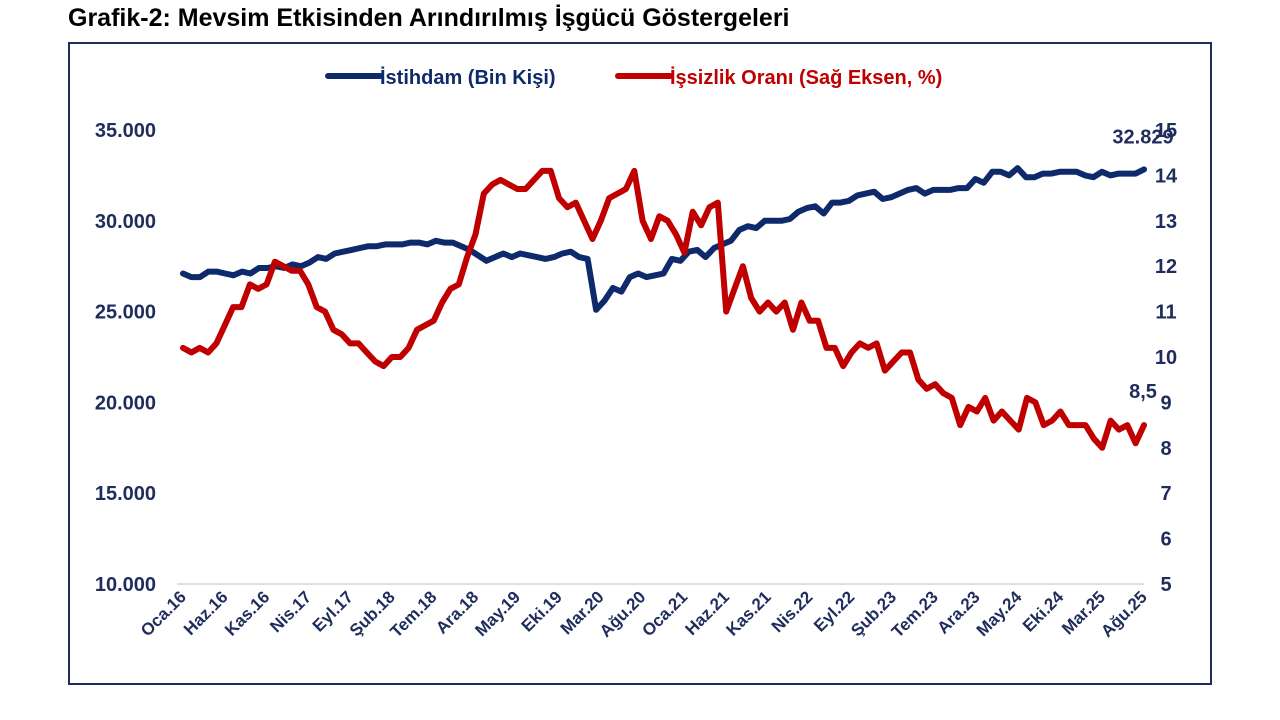  I want to click on legend-label-unemployment: İşsizlik Oranı (Sağ Eksen, %), so click(806, 77).